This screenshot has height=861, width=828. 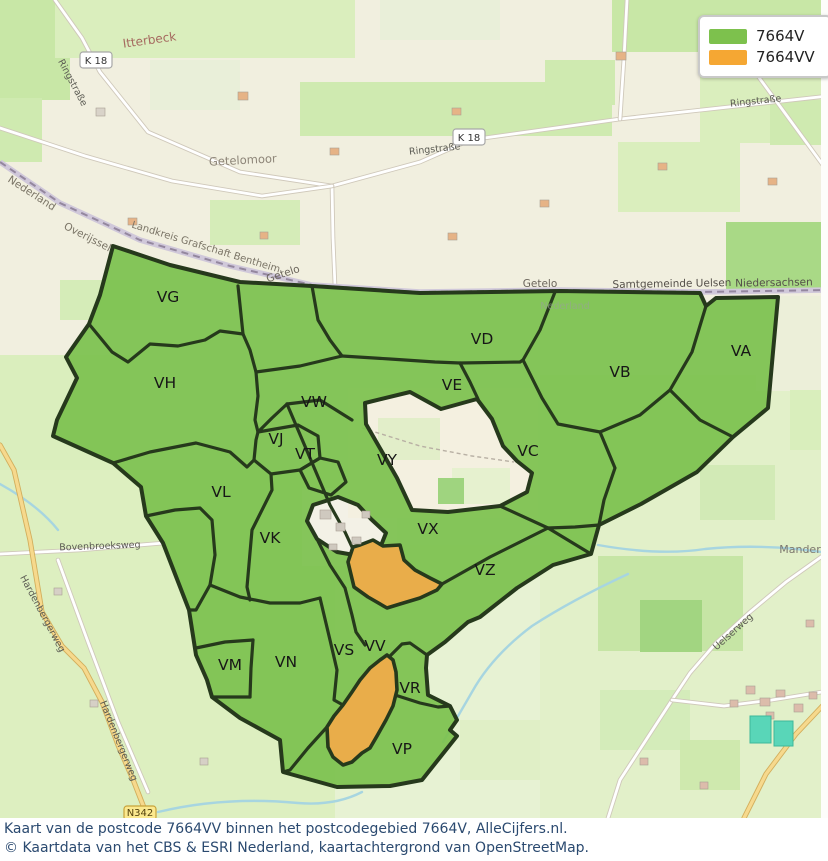 I want to click on region-label-VE: VE, so click(x=452, y=385).